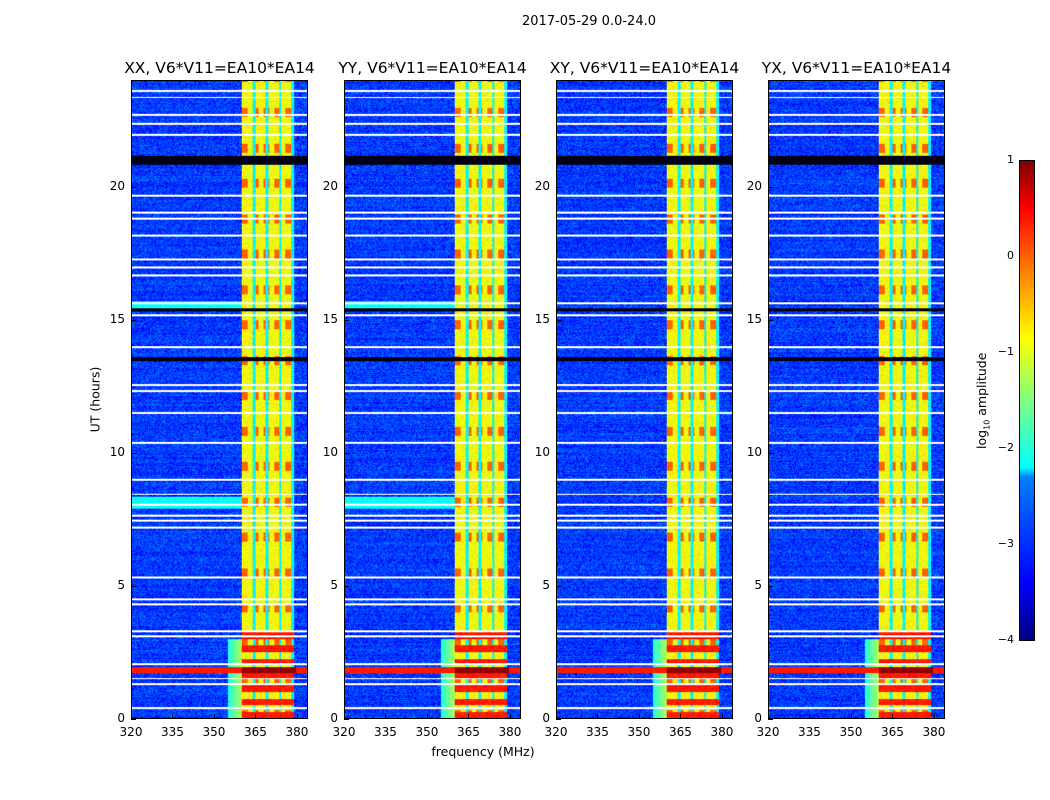 This screenshot has width=1050, height=800. What do you see at coordinates (982, 400) in the screenshot?
I see `colorbar-label: log10 amplitude` at bounding box center [982, 400].